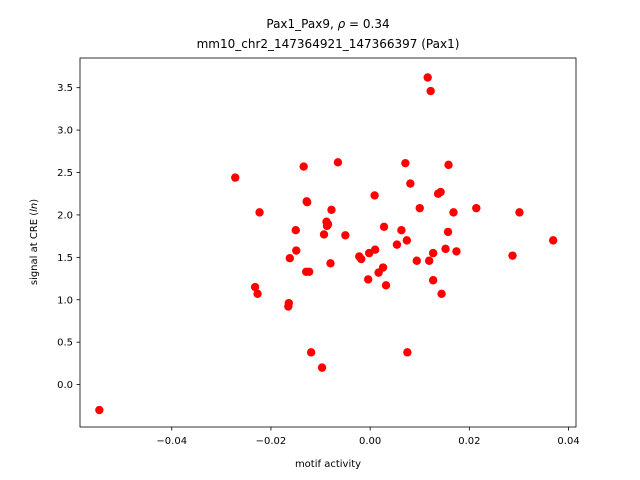 The width and height of the screenshot is (640, 480). What do you see at coordinates (65, 385) in the screenshot?
I see `y-tick-label: 0.0` at bounding box center [65, 385].